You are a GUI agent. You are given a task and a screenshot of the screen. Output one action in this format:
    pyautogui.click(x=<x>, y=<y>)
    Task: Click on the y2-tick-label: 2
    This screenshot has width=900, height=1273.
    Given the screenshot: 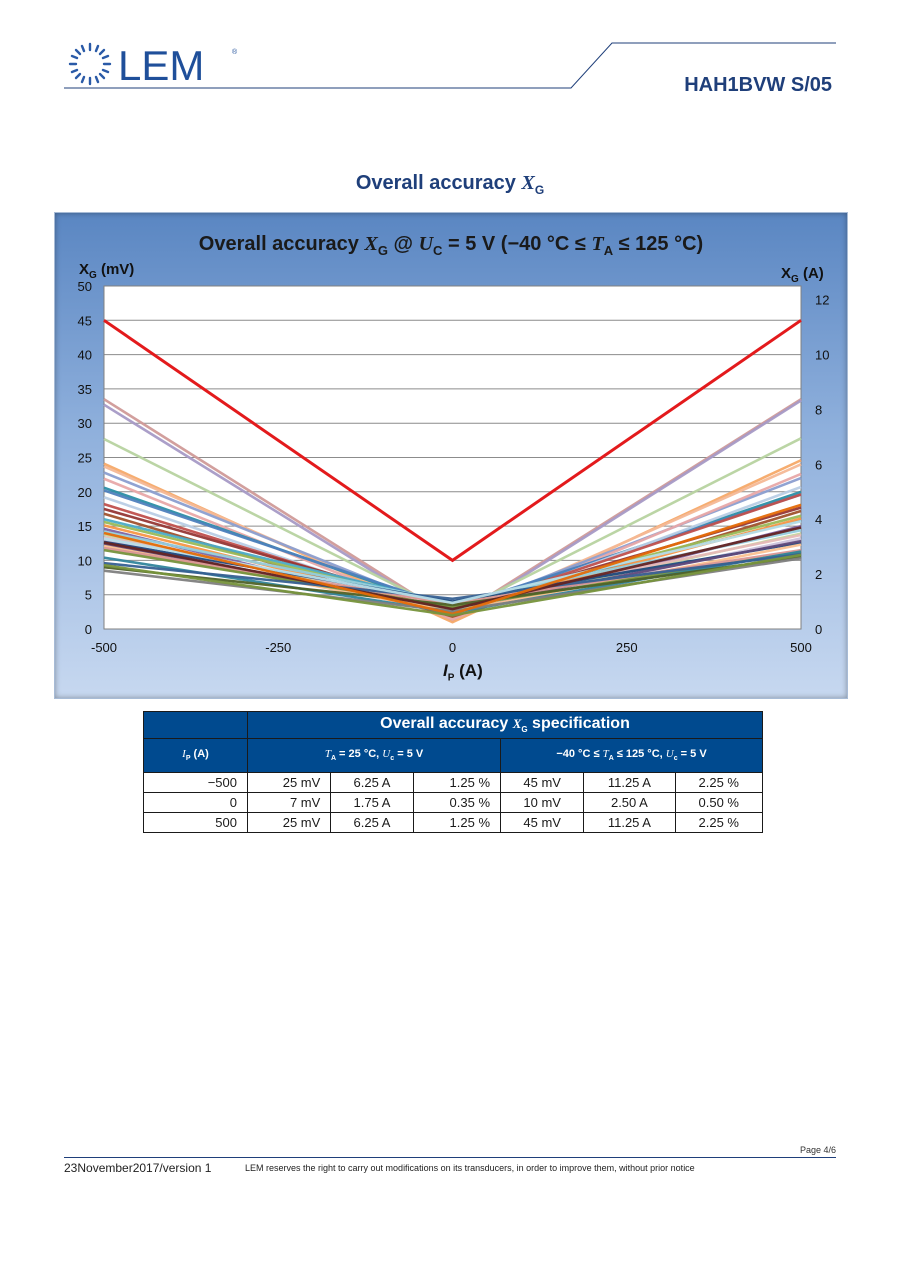 What is the action you would take?
    pyautogui.click(x=818, y=574)
    